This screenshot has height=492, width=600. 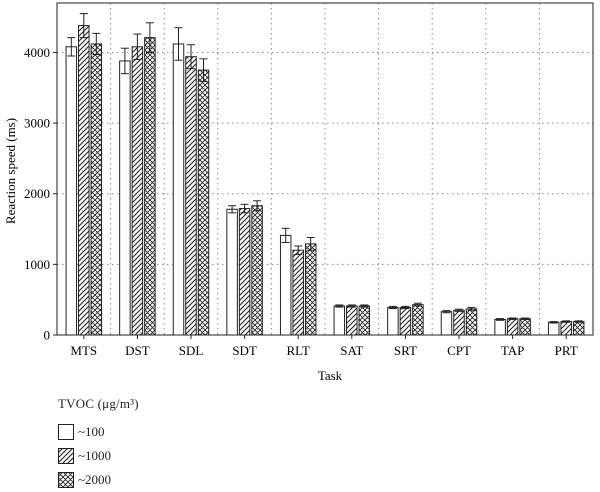 What do you see at coordinates (351, 350) in the screenshot?
I see `x-tick-label: SAT` at bounding box center [351, 350].